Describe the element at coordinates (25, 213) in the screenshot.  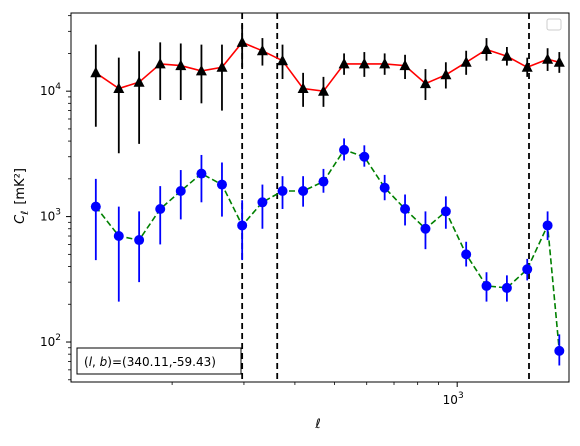
I see `y-axis-label-sub: ℓ` at that location.